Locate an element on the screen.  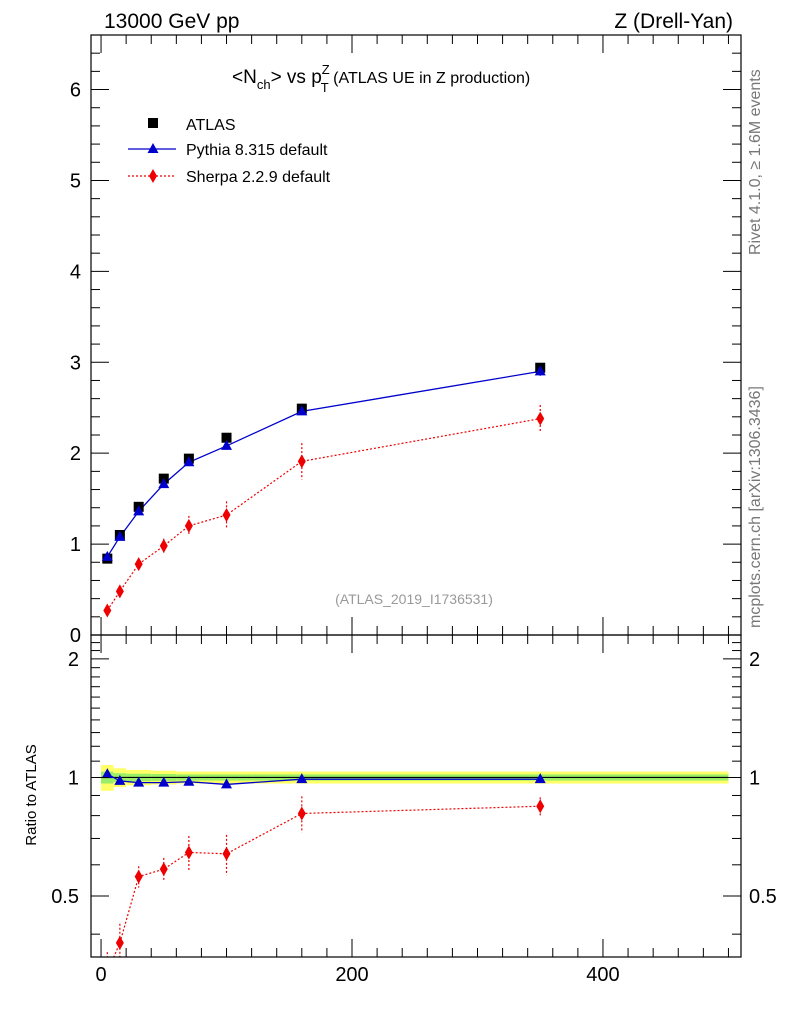
legend-pythia-label: Pythia 8.315 default is located at coordinates (257, 150).